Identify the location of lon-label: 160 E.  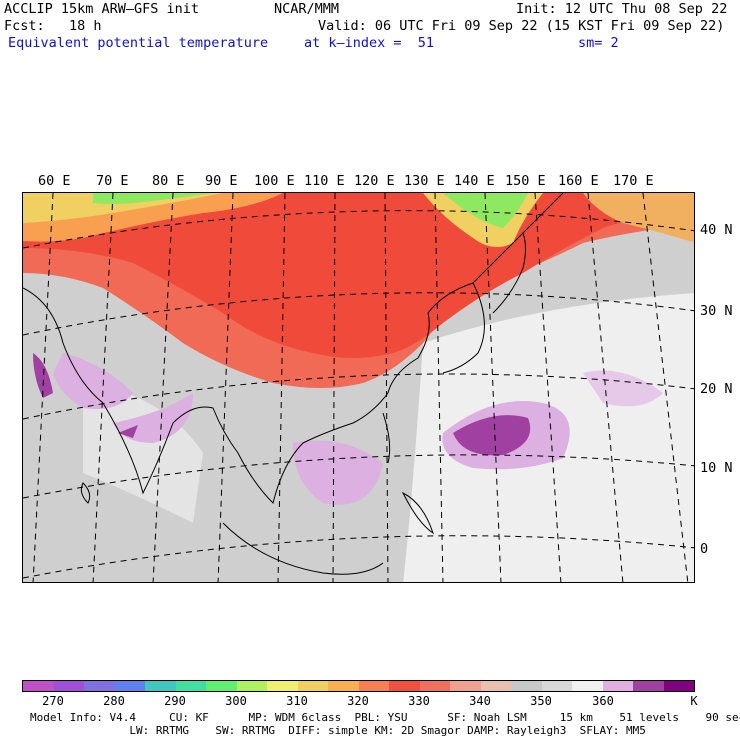
(578, 181).